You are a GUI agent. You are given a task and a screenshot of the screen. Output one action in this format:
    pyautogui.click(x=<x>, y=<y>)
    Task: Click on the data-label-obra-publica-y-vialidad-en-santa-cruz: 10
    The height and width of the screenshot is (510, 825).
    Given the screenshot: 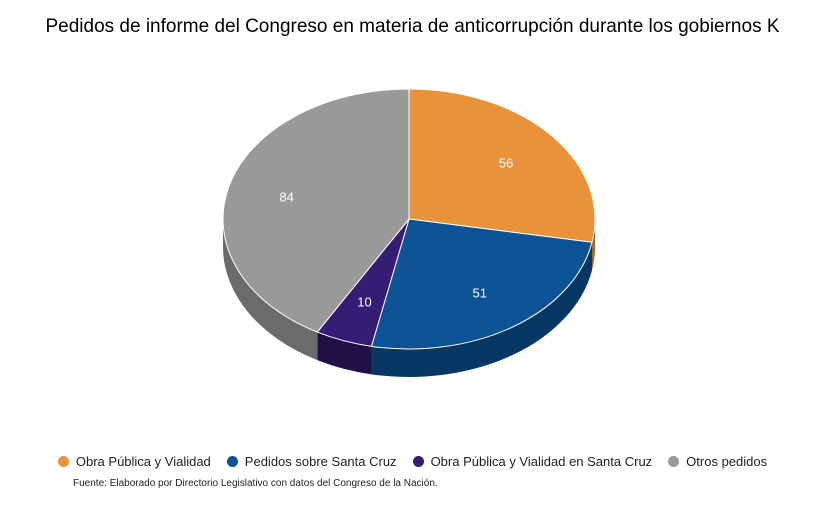 What is the action you would take?
    pyautogui.click(x=364, y=302)
    